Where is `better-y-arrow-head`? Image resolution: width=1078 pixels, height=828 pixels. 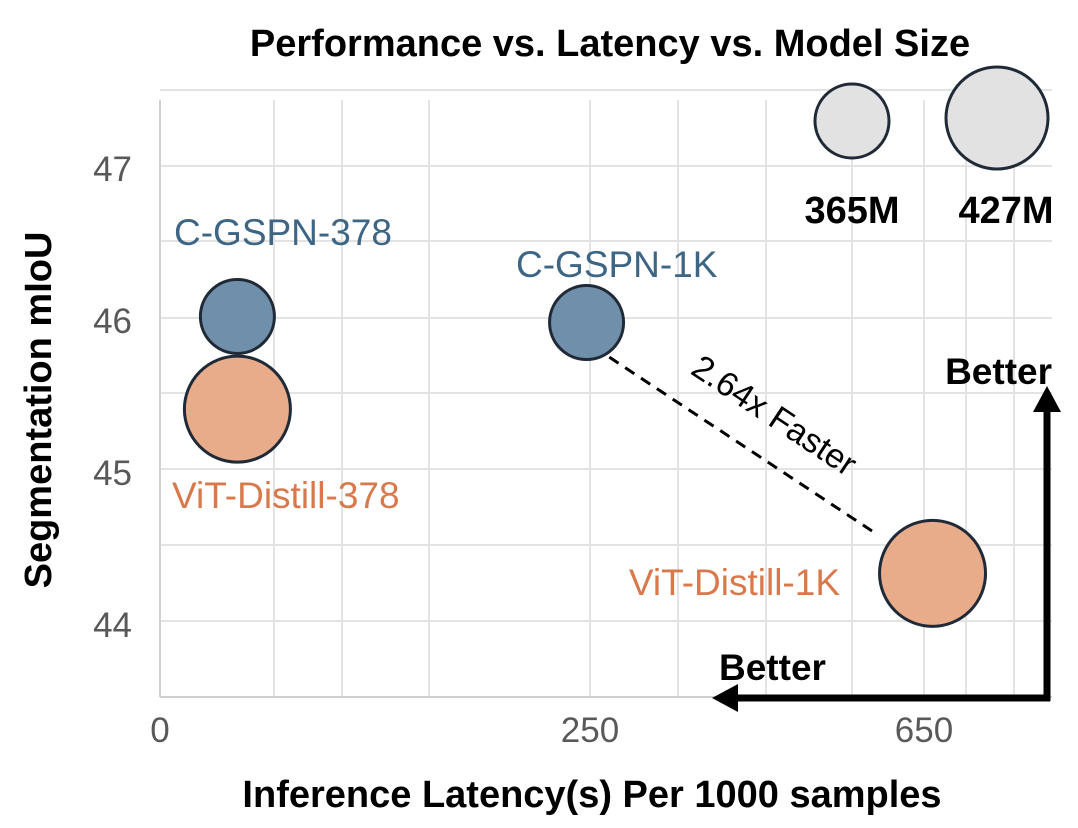 better-y-arrow-head is located at coordinates (1047, 399).